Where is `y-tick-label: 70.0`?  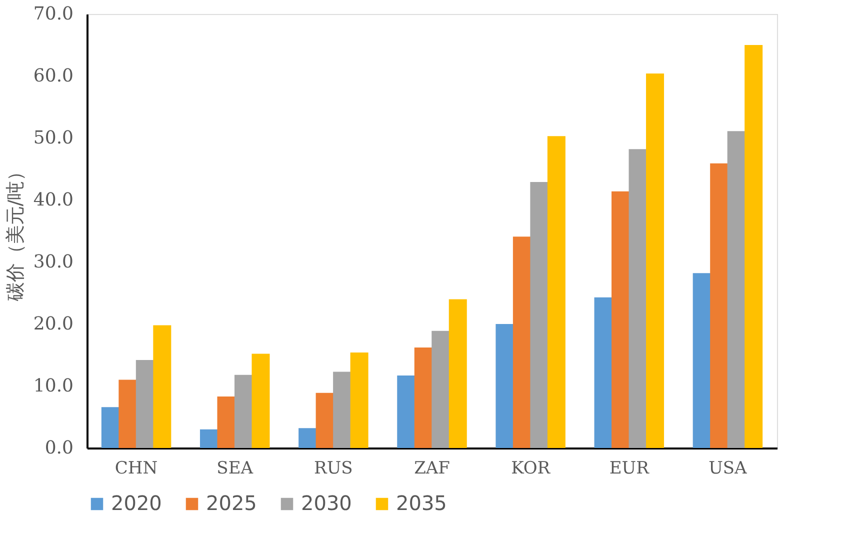 y-tick-label: 70.0 is located at coordinates (53, 14).